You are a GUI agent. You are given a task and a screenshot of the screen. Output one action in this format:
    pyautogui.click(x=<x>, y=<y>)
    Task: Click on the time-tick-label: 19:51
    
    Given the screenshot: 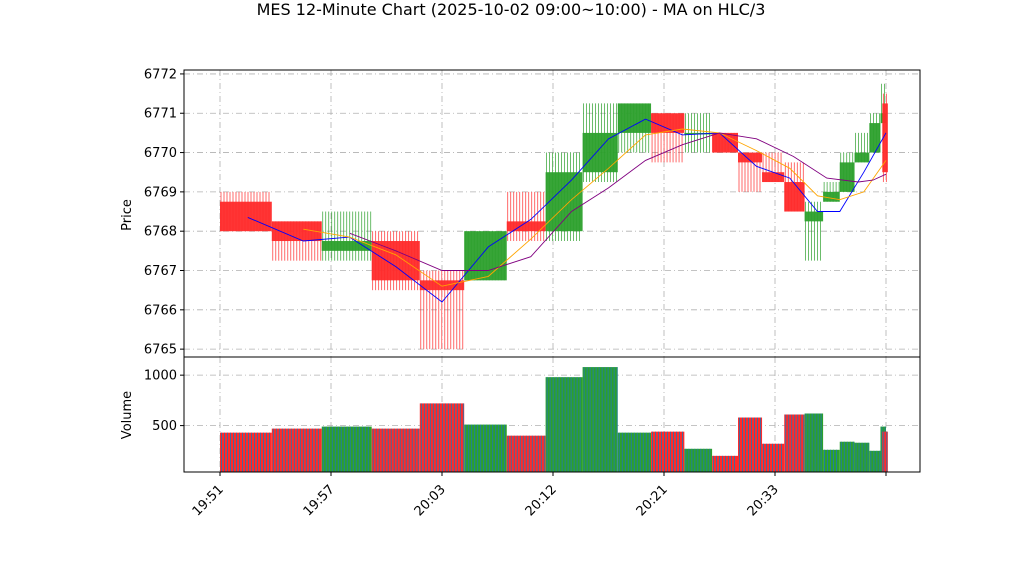 What is the action you would take?
    pyautogui.click(x=208, y=500)
    